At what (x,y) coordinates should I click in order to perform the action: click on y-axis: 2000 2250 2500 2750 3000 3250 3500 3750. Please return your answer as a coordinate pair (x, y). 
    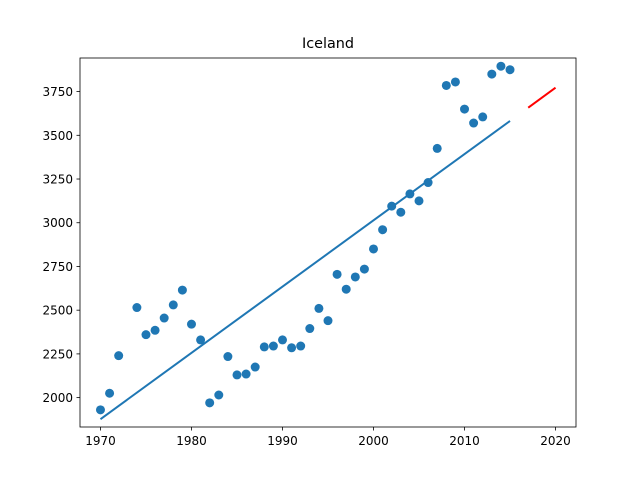
    Looking at the image, I should click on (61, 245).